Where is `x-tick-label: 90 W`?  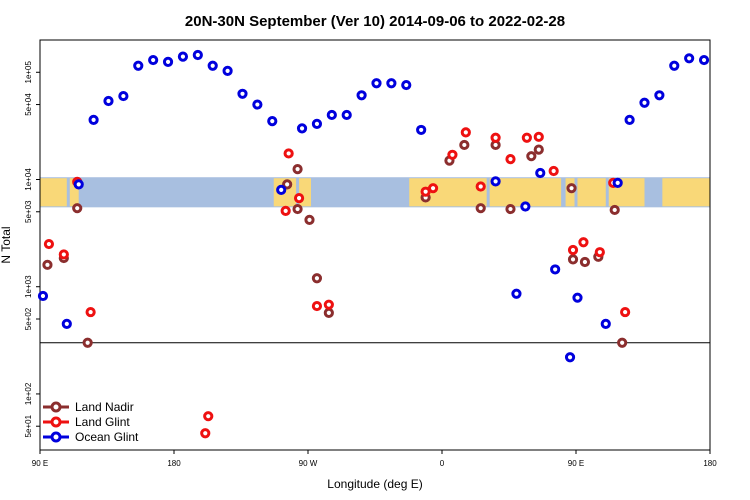
x-tick-label: 90 W is located at coordinates (308, 463).